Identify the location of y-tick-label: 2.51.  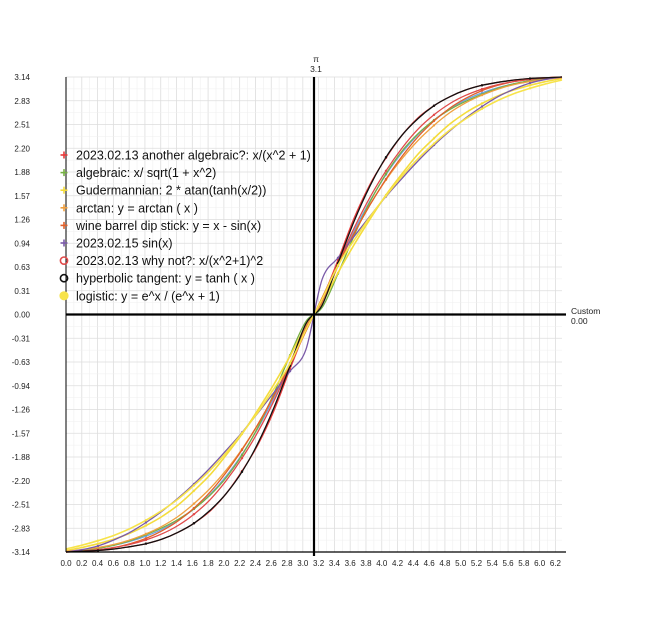
(22, 125).